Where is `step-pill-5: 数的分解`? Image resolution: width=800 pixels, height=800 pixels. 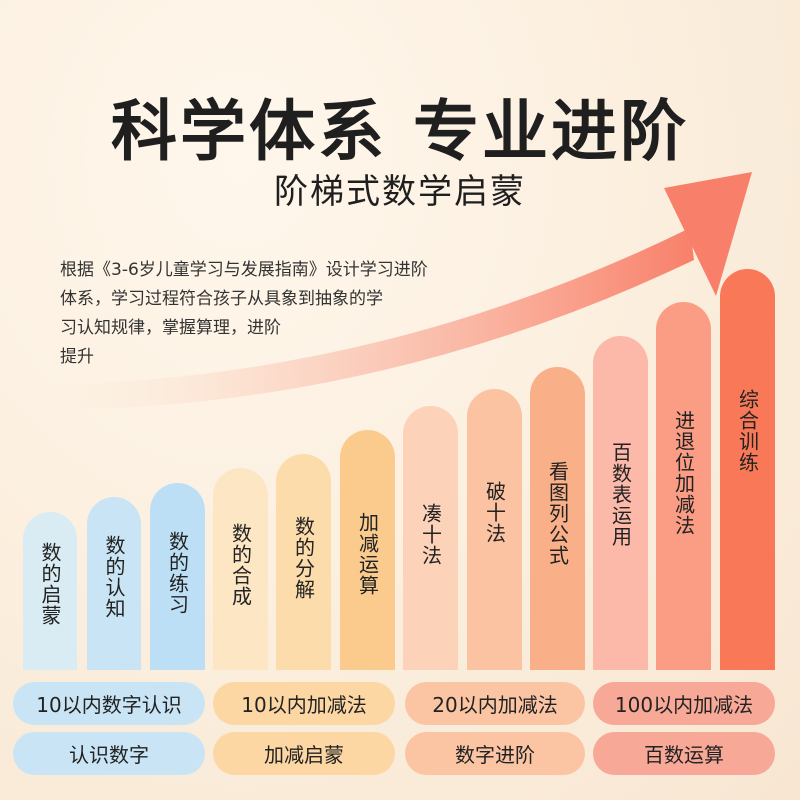 step-pill-5: 数的分解 is located at coordinates (303, 562).